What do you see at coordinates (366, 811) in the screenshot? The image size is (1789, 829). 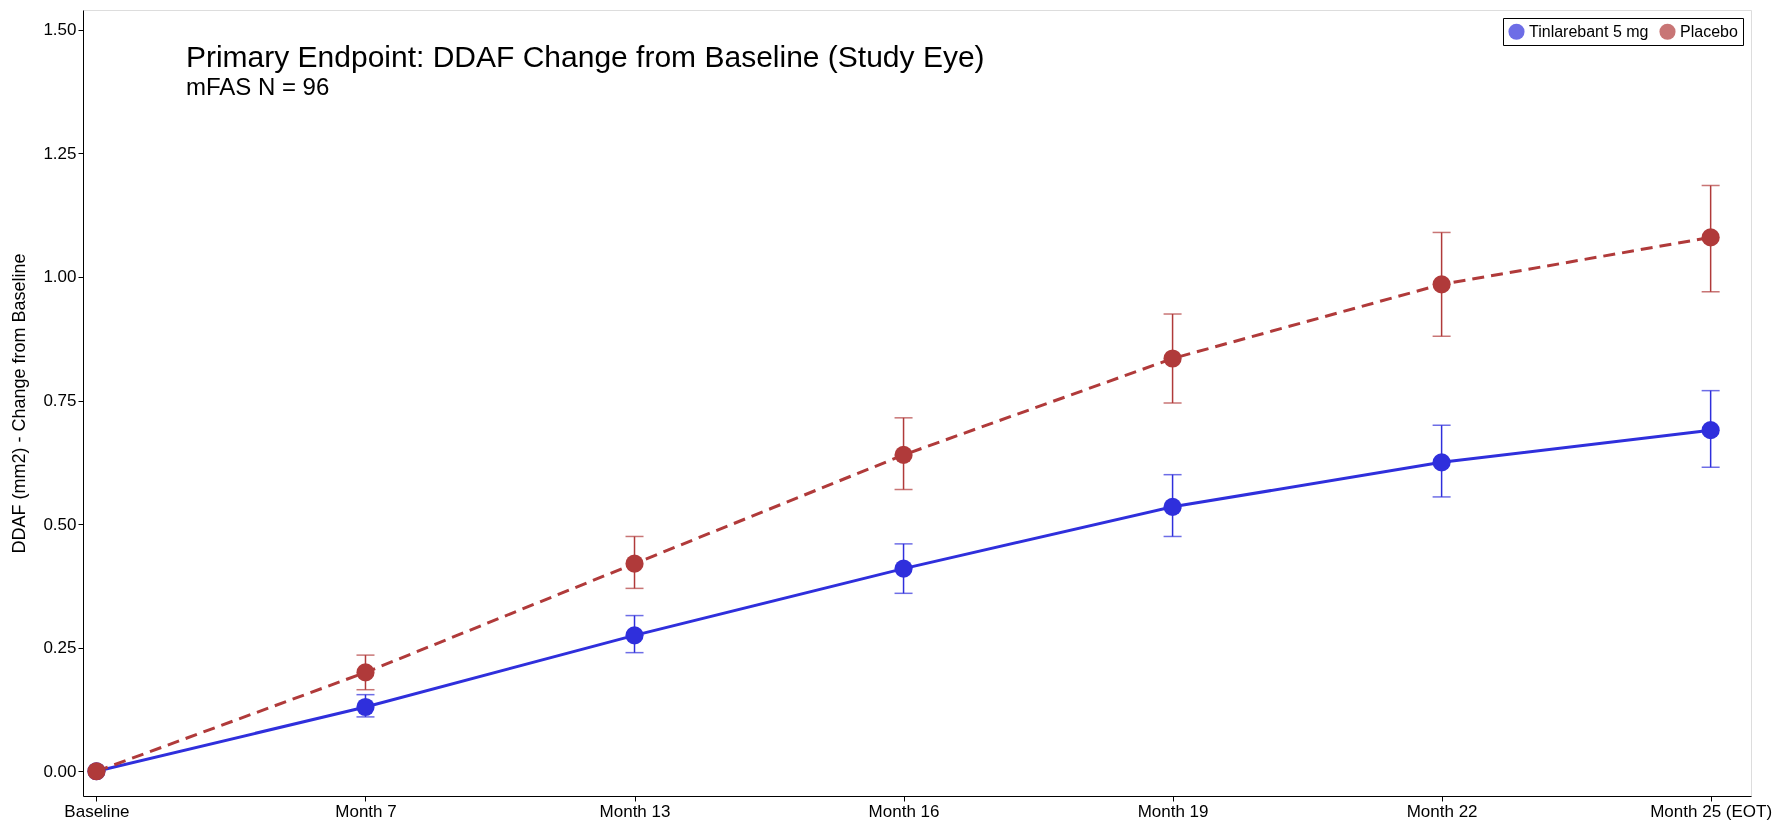 I see `x-tick-label: Month 7` at bounding box center [366, 811].